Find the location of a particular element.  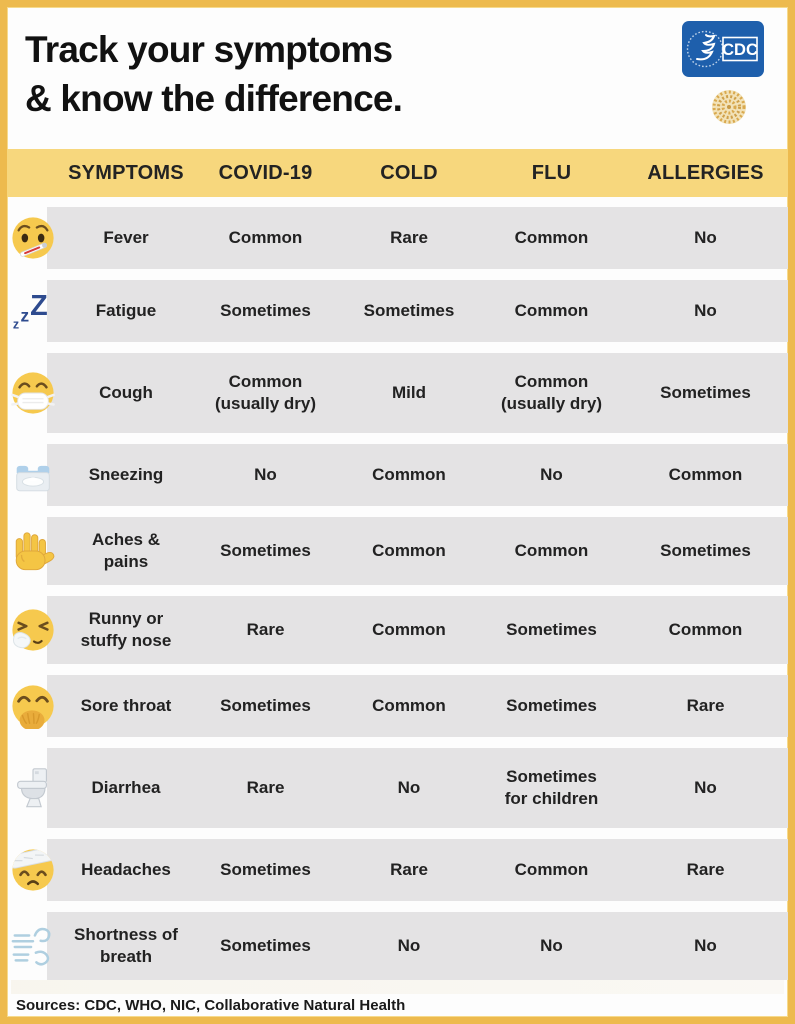

covid19-value: Common (usually dry) is located at coordinates (265, 392).